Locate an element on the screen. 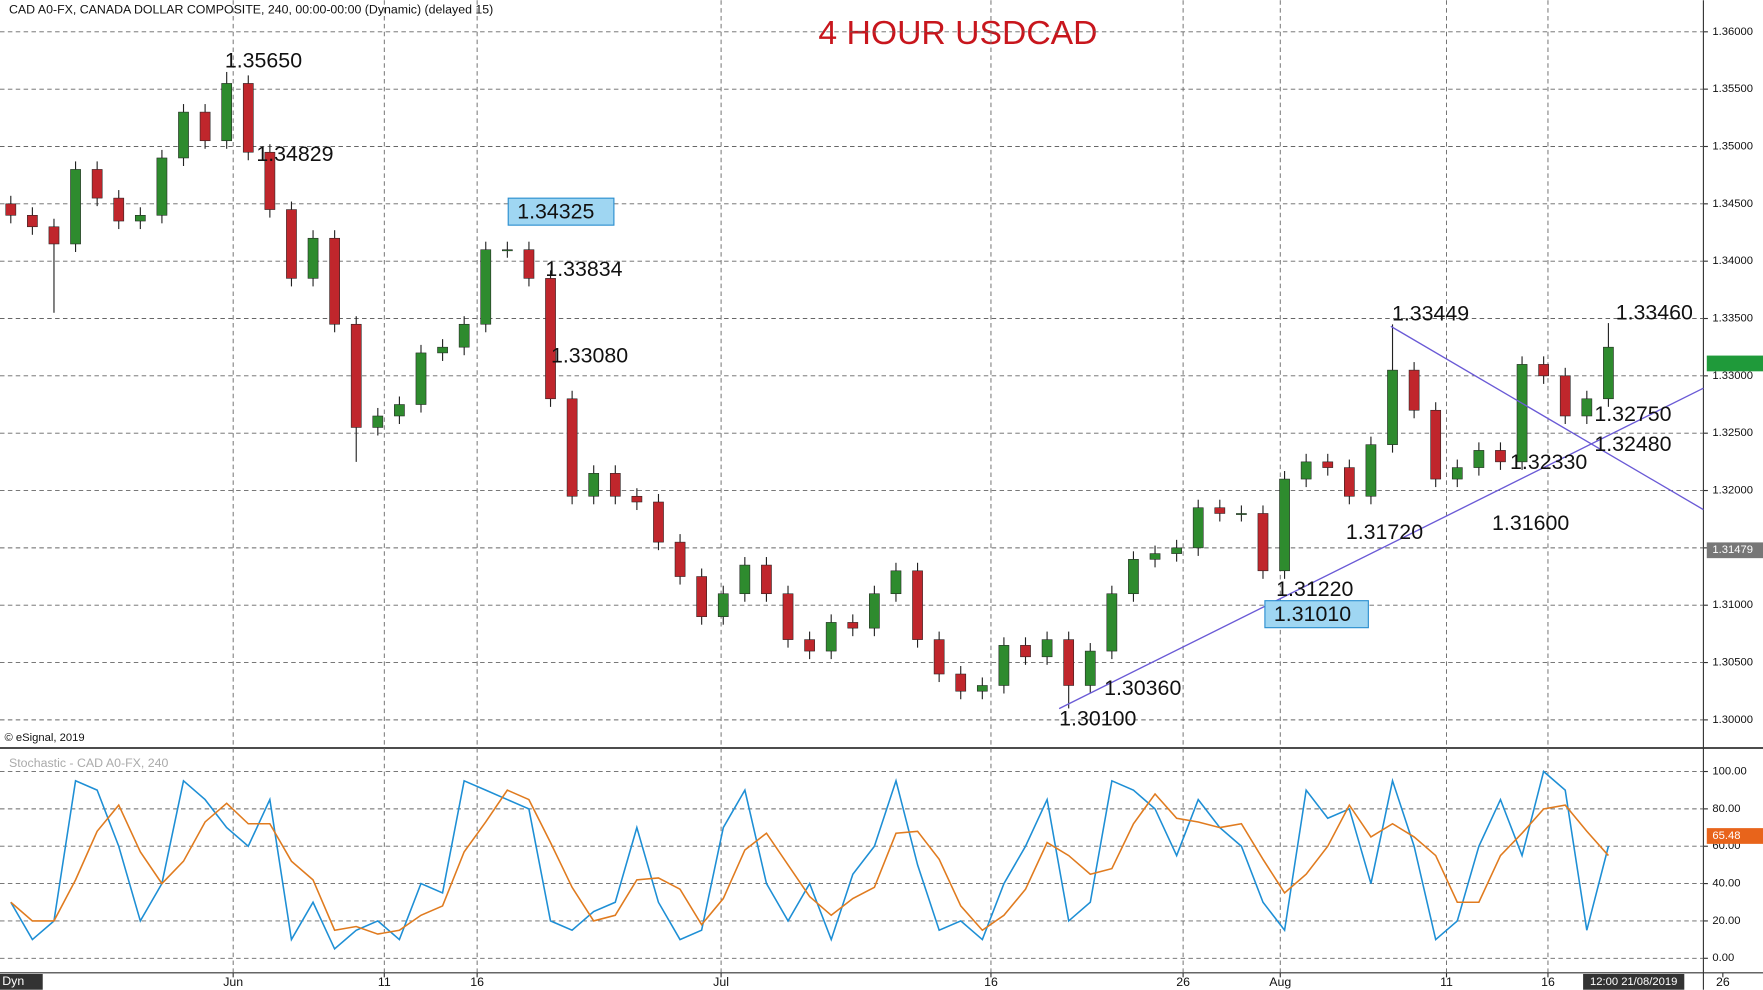 The image size is (1763, 990). annotation: 1.34829 is located at coordinates (294, 154).